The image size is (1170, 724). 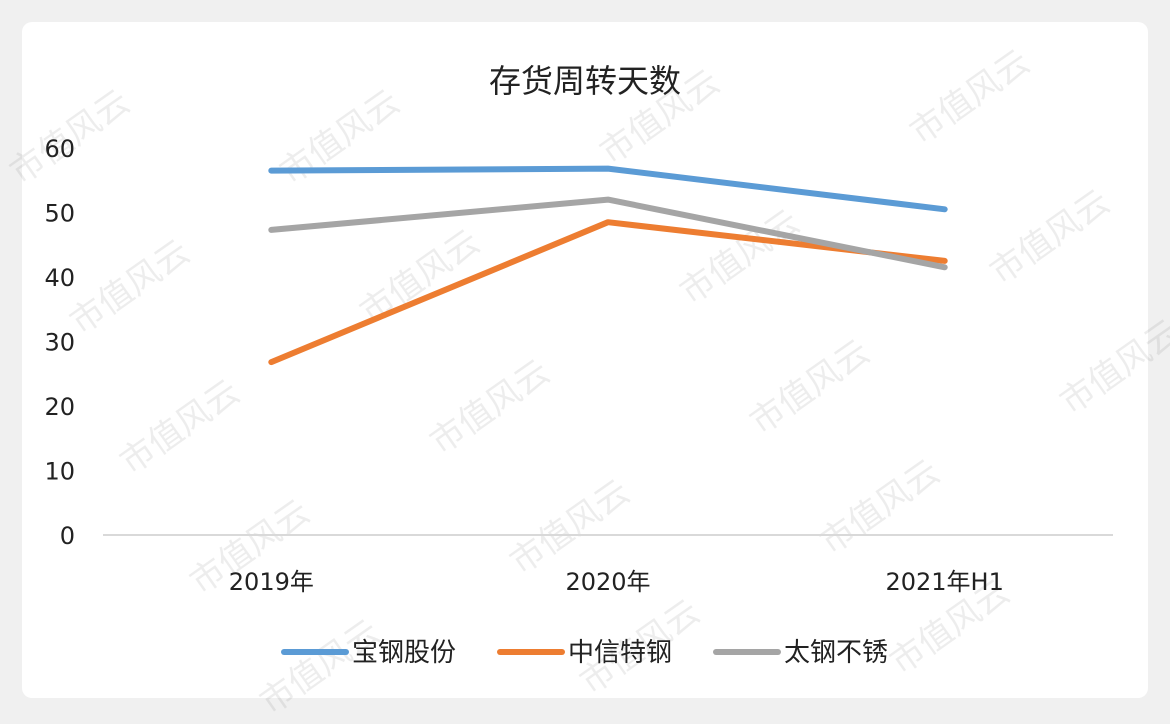 I want to click on y-tick-label: 30, so click(x=59, y=343).